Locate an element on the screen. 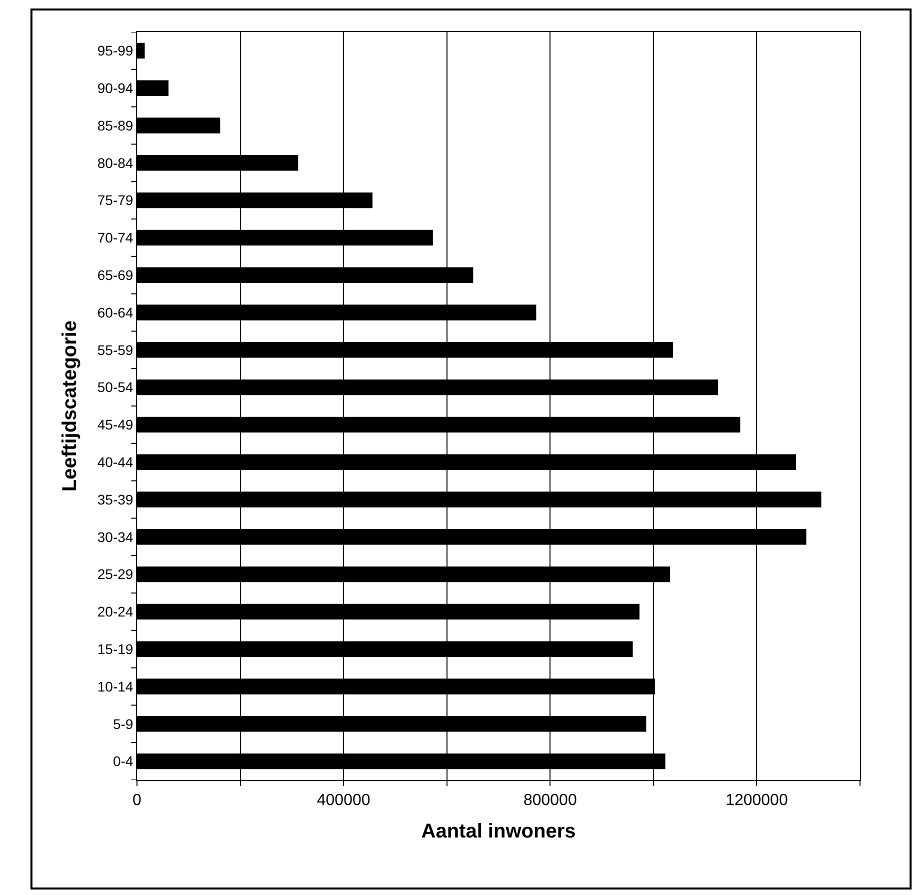 The width and height of the screenshot is (915, 895). y-tick-label: 65-69 is located at coordinates (115, 275).